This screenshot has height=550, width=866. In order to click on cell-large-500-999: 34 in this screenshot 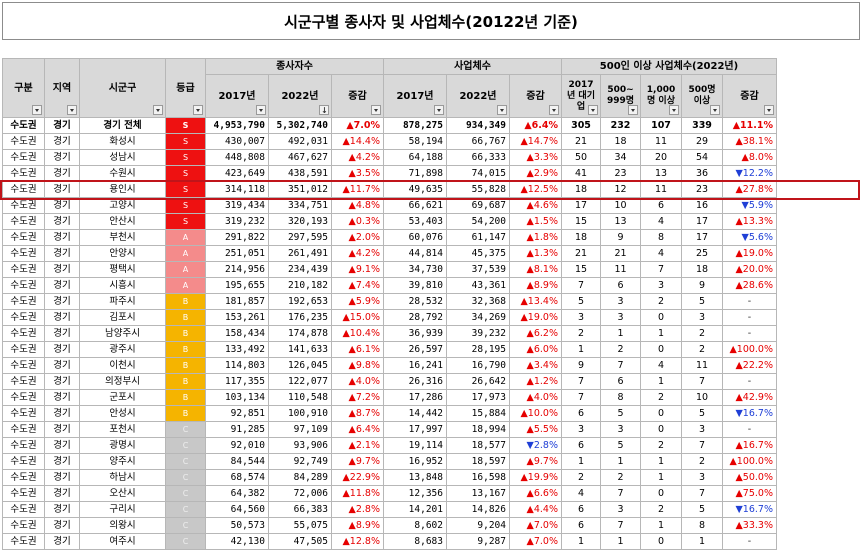, I will do `click(620, 157)`.